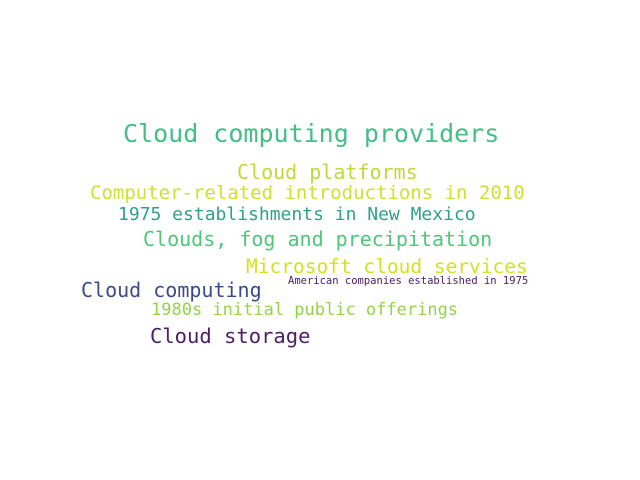 This screenshot has height=480, width=640. I want to click on word-1980s-initial-public-offerings: 1980s initial public offerings, so click(305, 310).